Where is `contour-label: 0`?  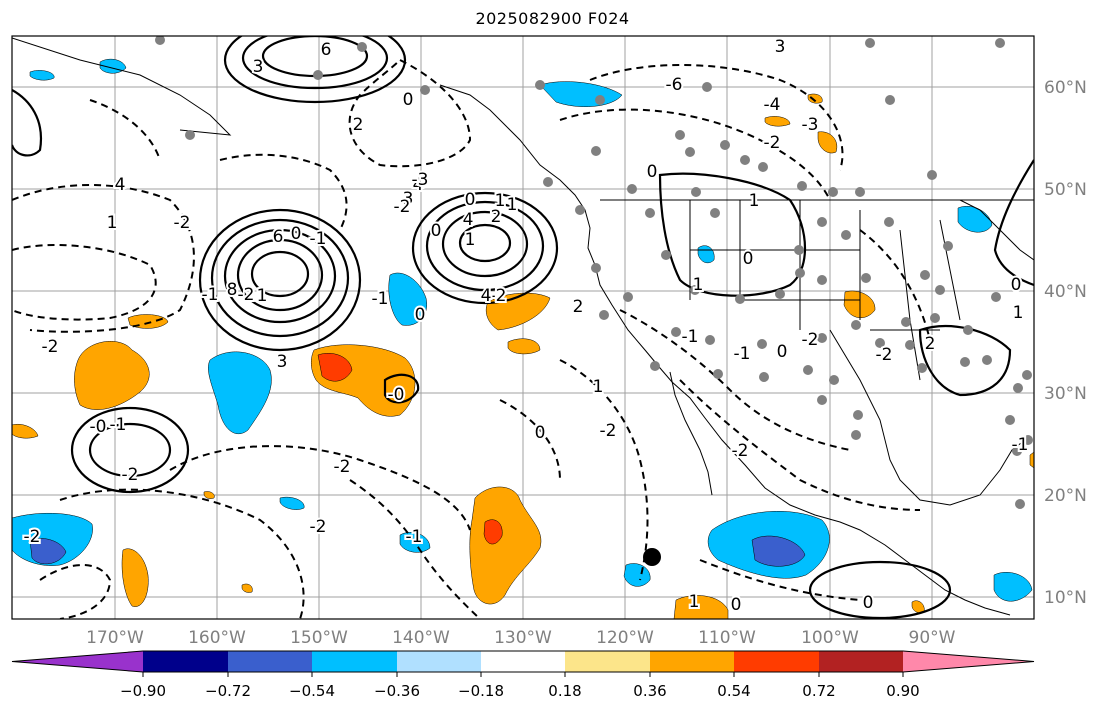
contour-label: 0 is located at coordinates (296, 234).